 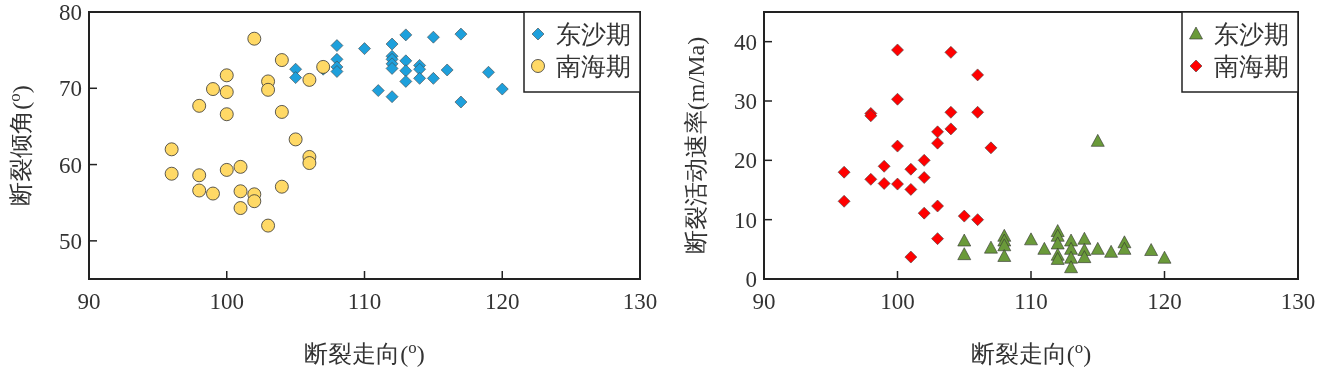 What do you see at coordinates (745, 220) in the screenshot?
I see `y-tick-label: 10` at bounding box center [745, 220].